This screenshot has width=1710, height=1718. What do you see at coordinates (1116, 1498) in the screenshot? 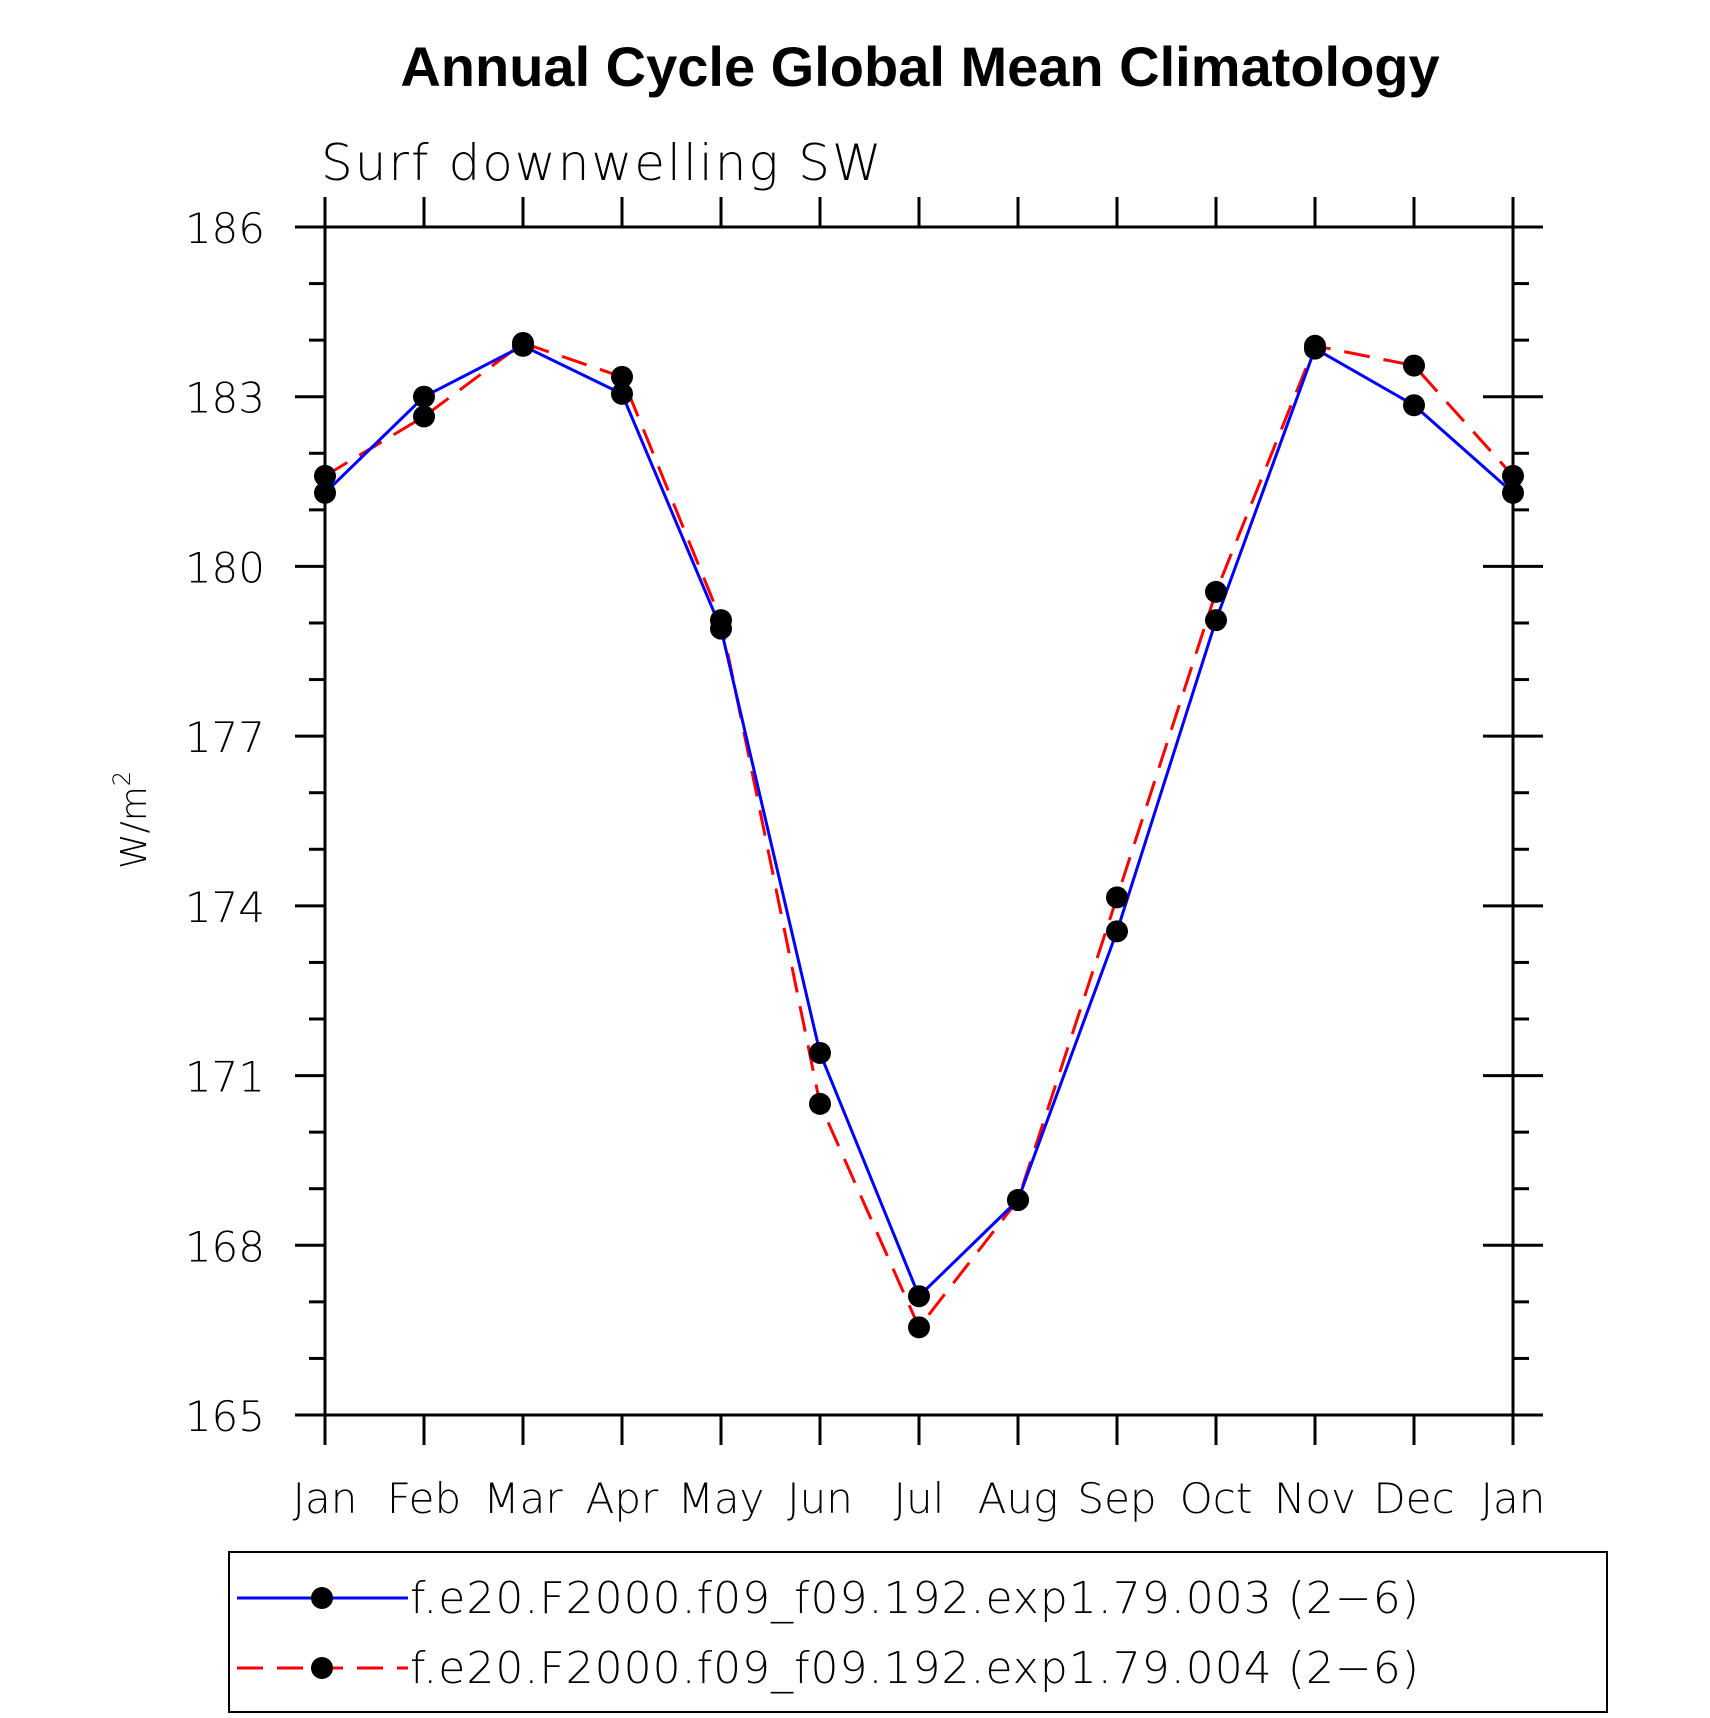
I see `x-tick-label: Sep` at bounding box center [1116, 1498].